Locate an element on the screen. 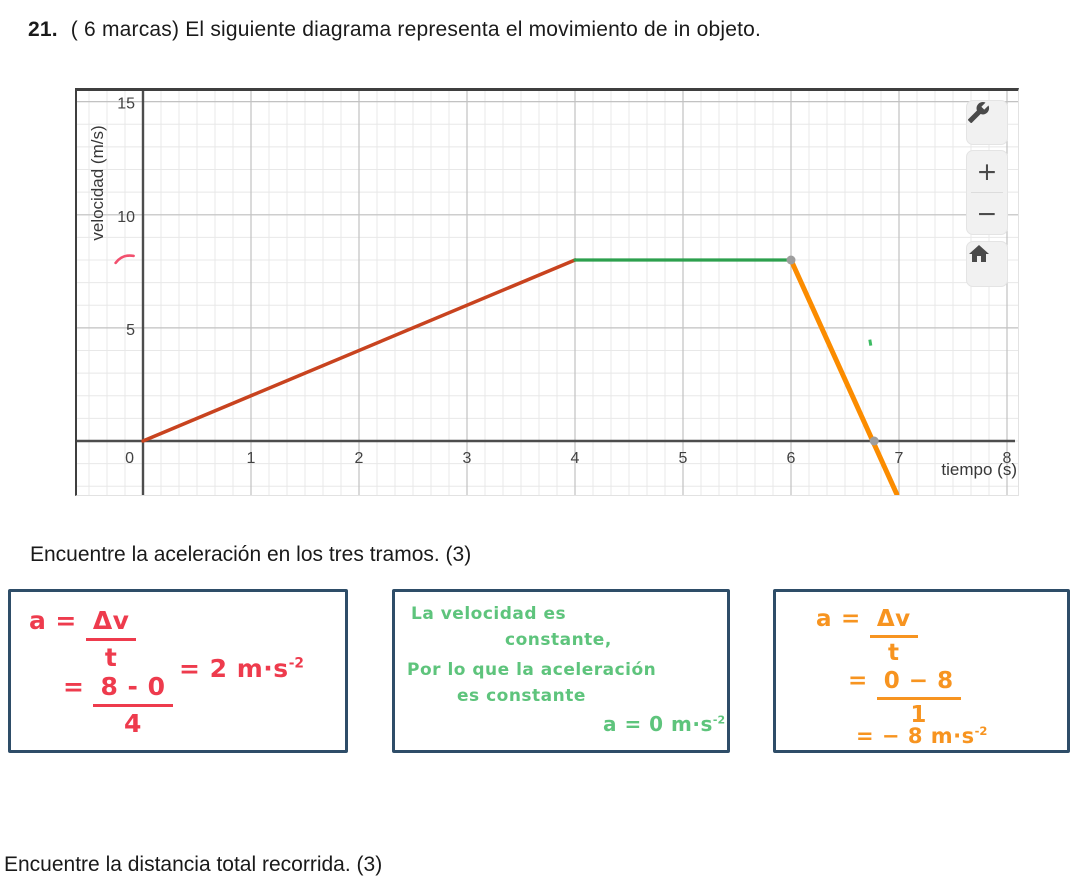 This screenshot has width=1074, height=889. svg-text: 15 is located at coordinates (126, 104).